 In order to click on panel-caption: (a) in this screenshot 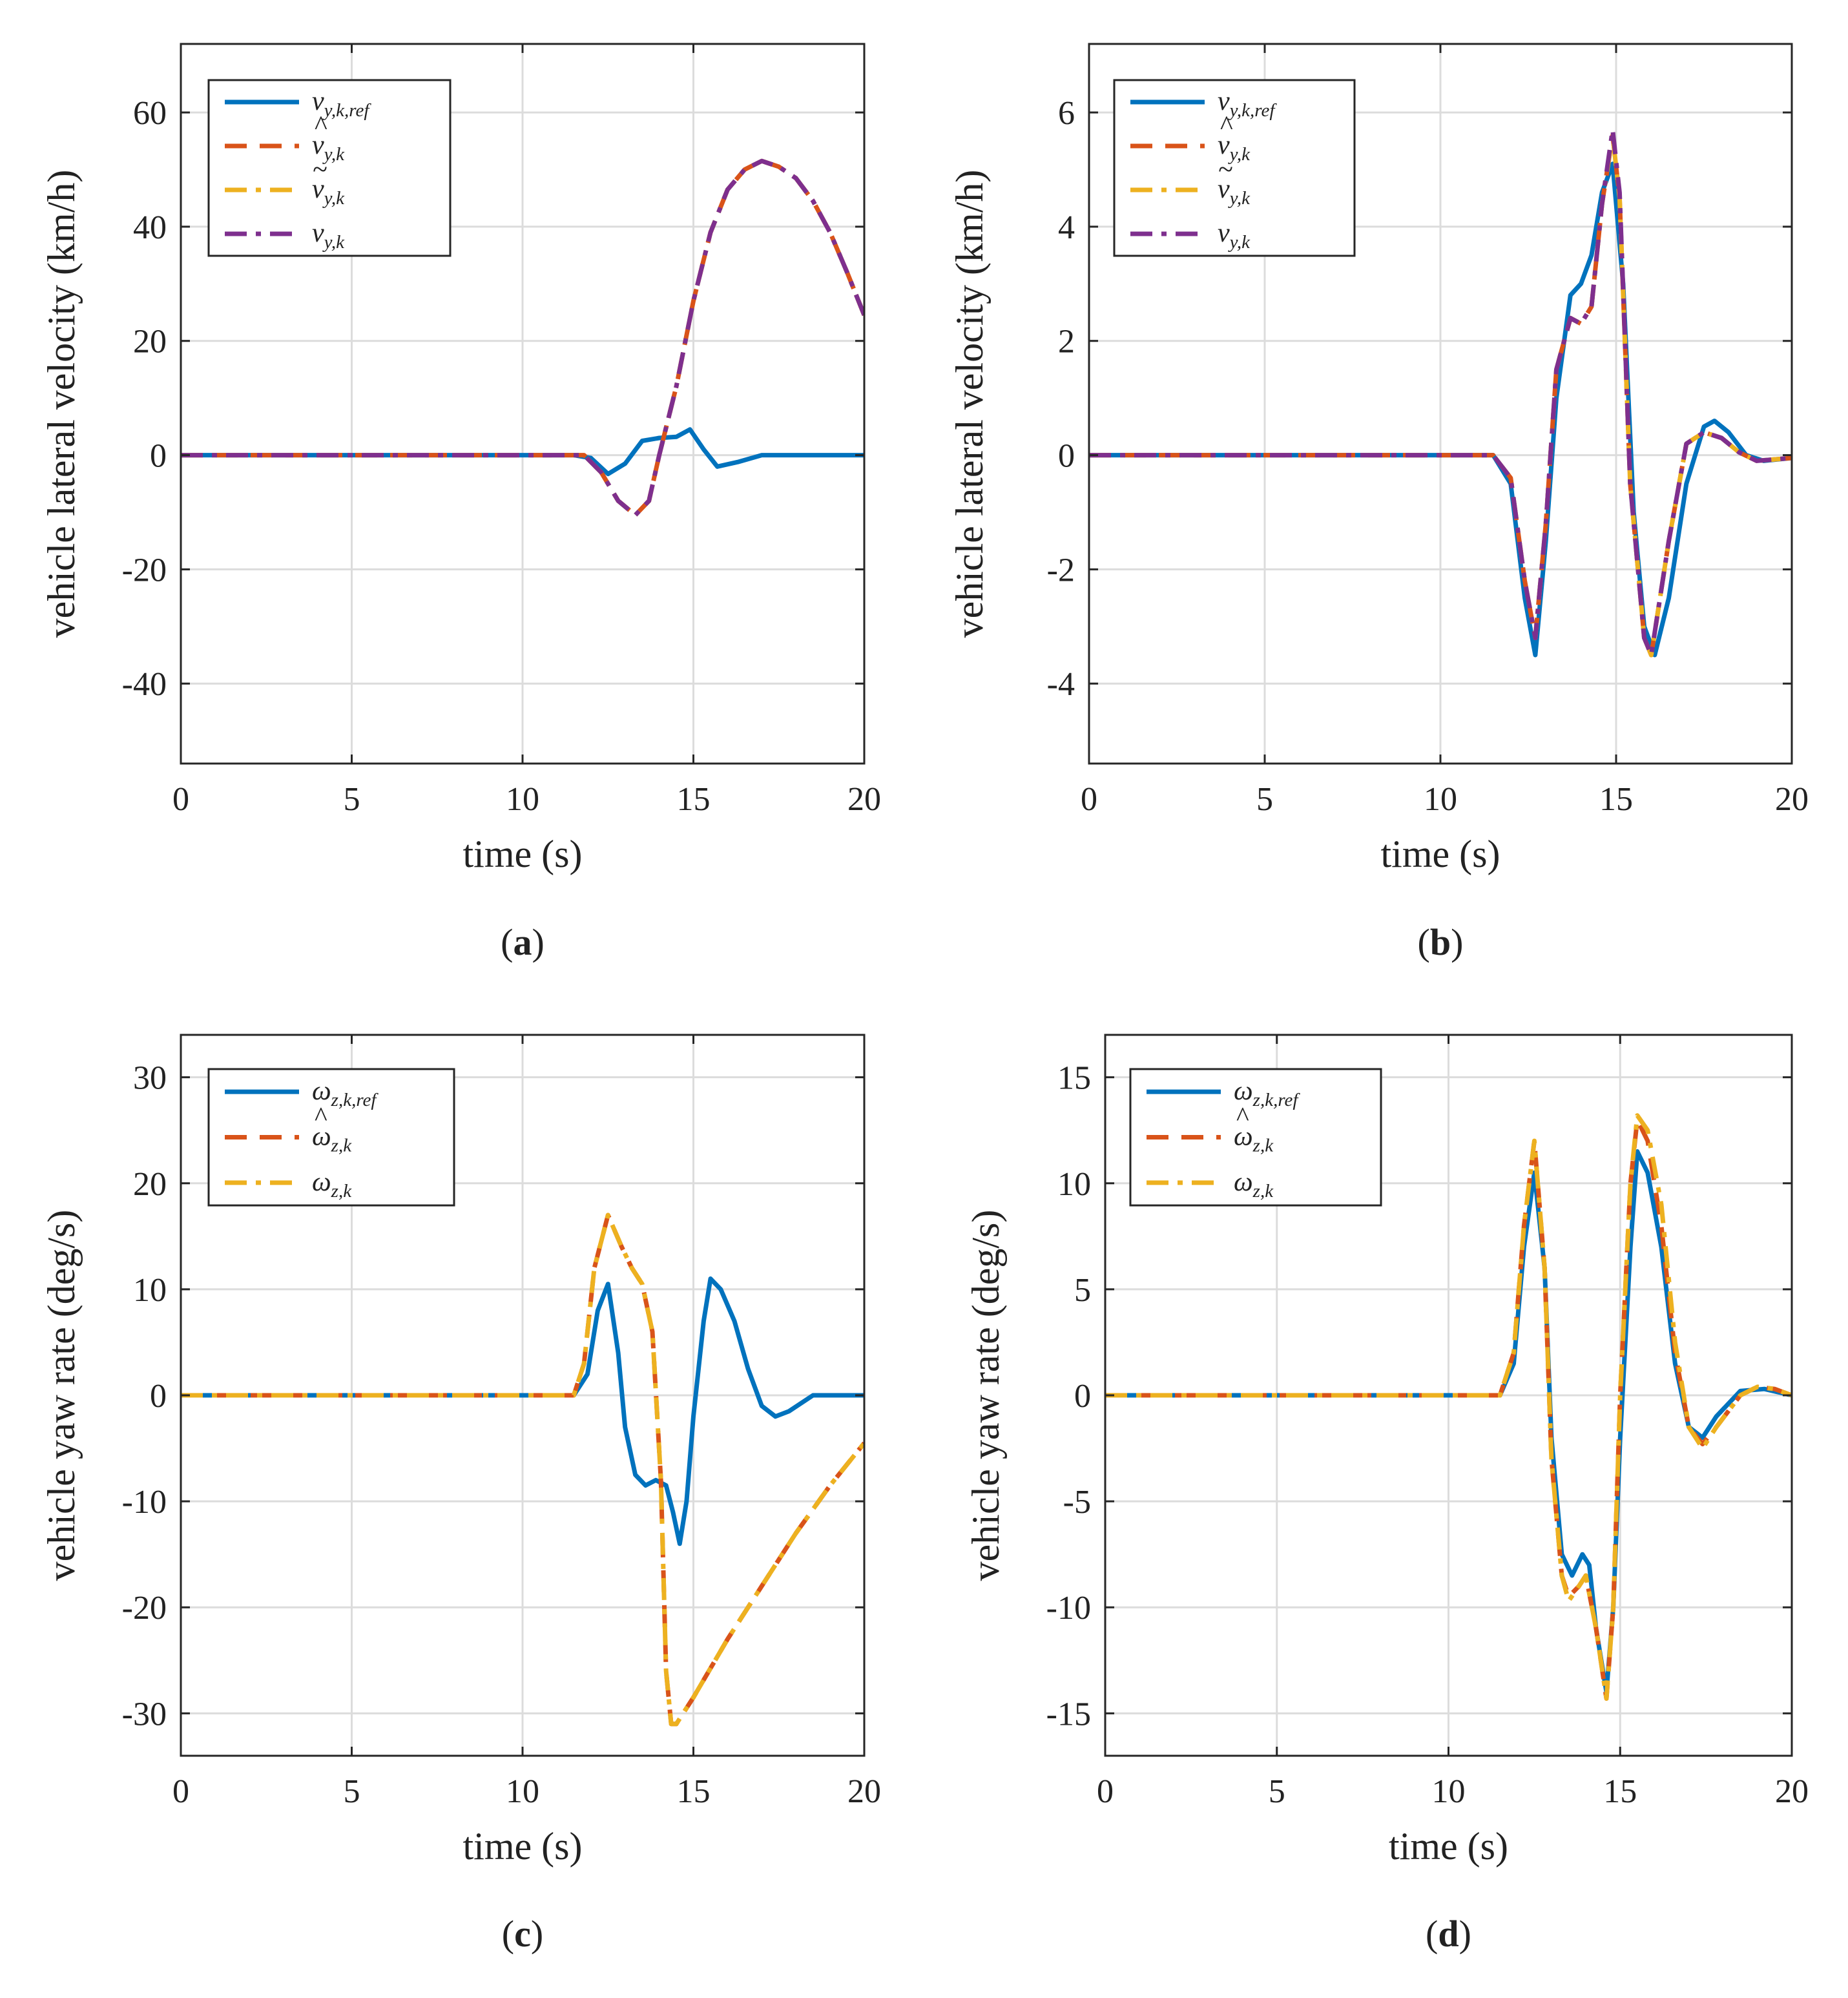, I will do `click(523, 942)`.